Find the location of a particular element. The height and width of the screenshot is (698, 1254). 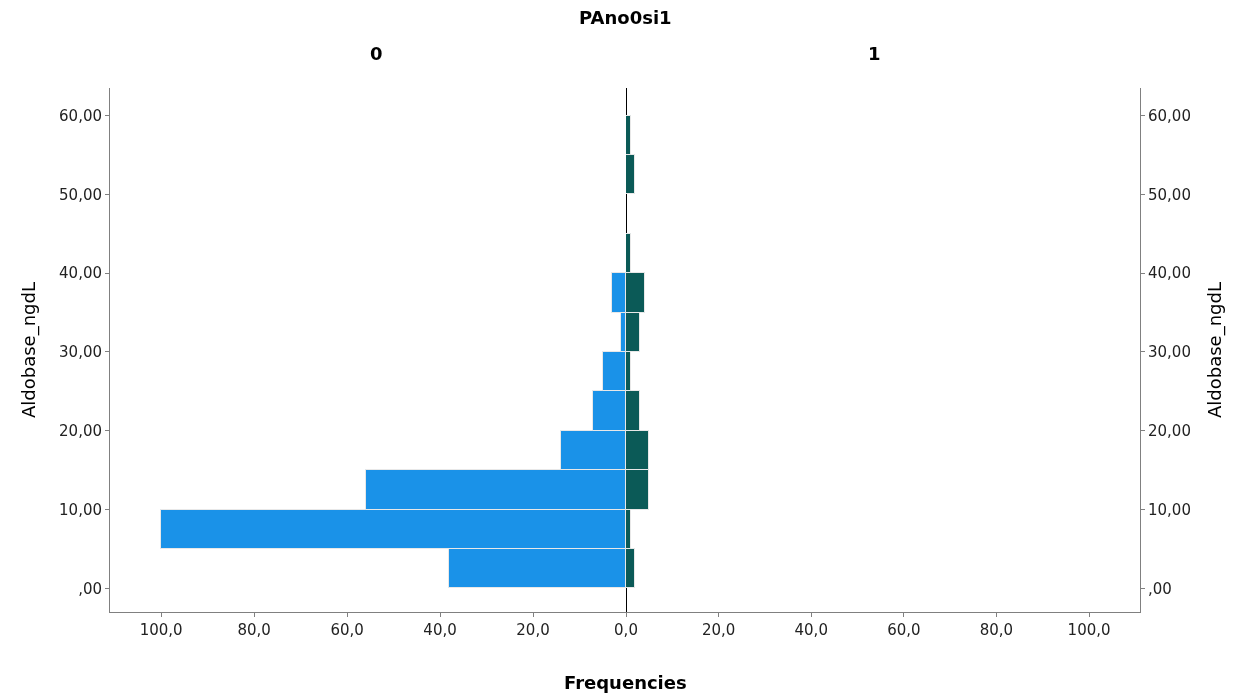

x-axis-title: Frequencies is located at coordinates (625, 682).